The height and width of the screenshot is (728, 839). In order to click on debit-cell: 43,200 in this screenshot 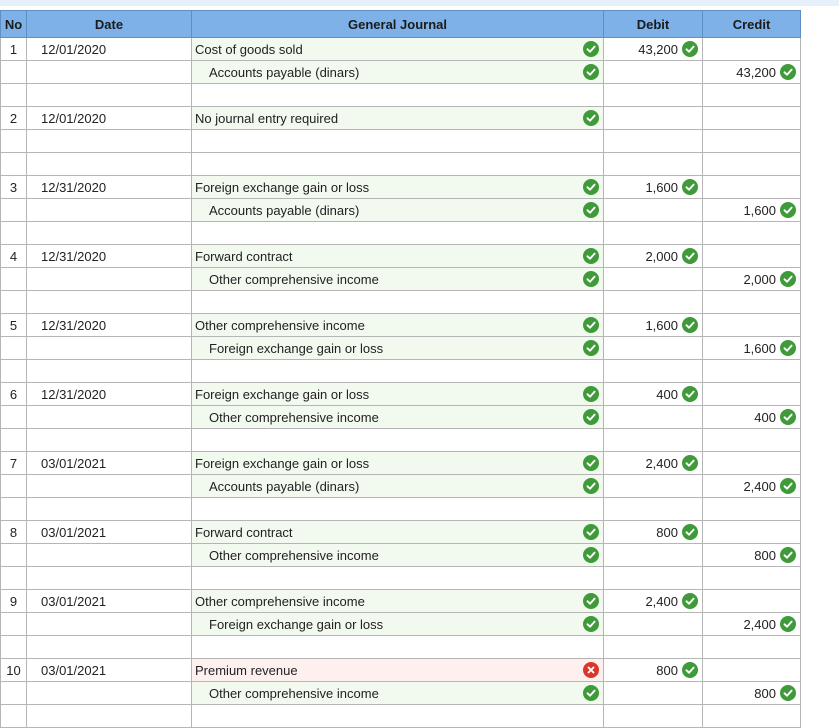, I will do `click(653, 49)`.